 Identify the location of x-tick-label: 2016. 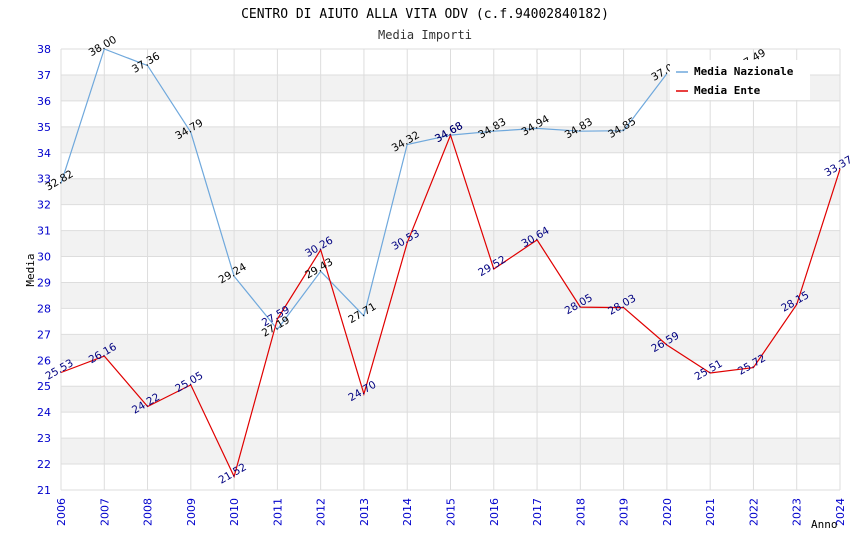
(494, 512).